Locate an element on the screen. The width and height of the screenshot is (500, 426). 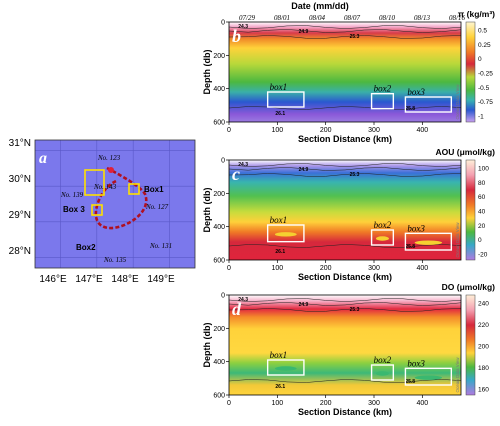
colorbar-tick-label: -0.75 is located at coordinates (485, 102).